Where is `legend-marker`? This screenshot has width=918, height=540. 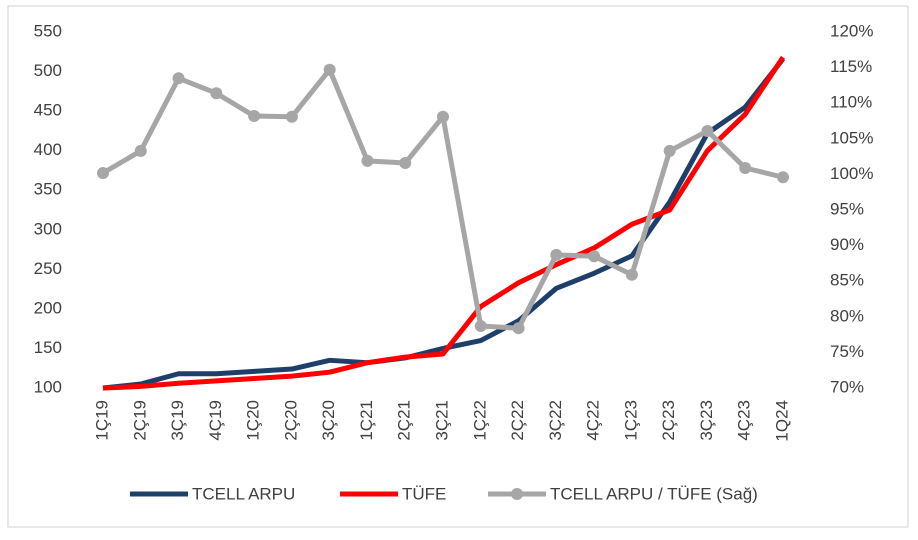
legend-marker is located at coordinates (517, 494).